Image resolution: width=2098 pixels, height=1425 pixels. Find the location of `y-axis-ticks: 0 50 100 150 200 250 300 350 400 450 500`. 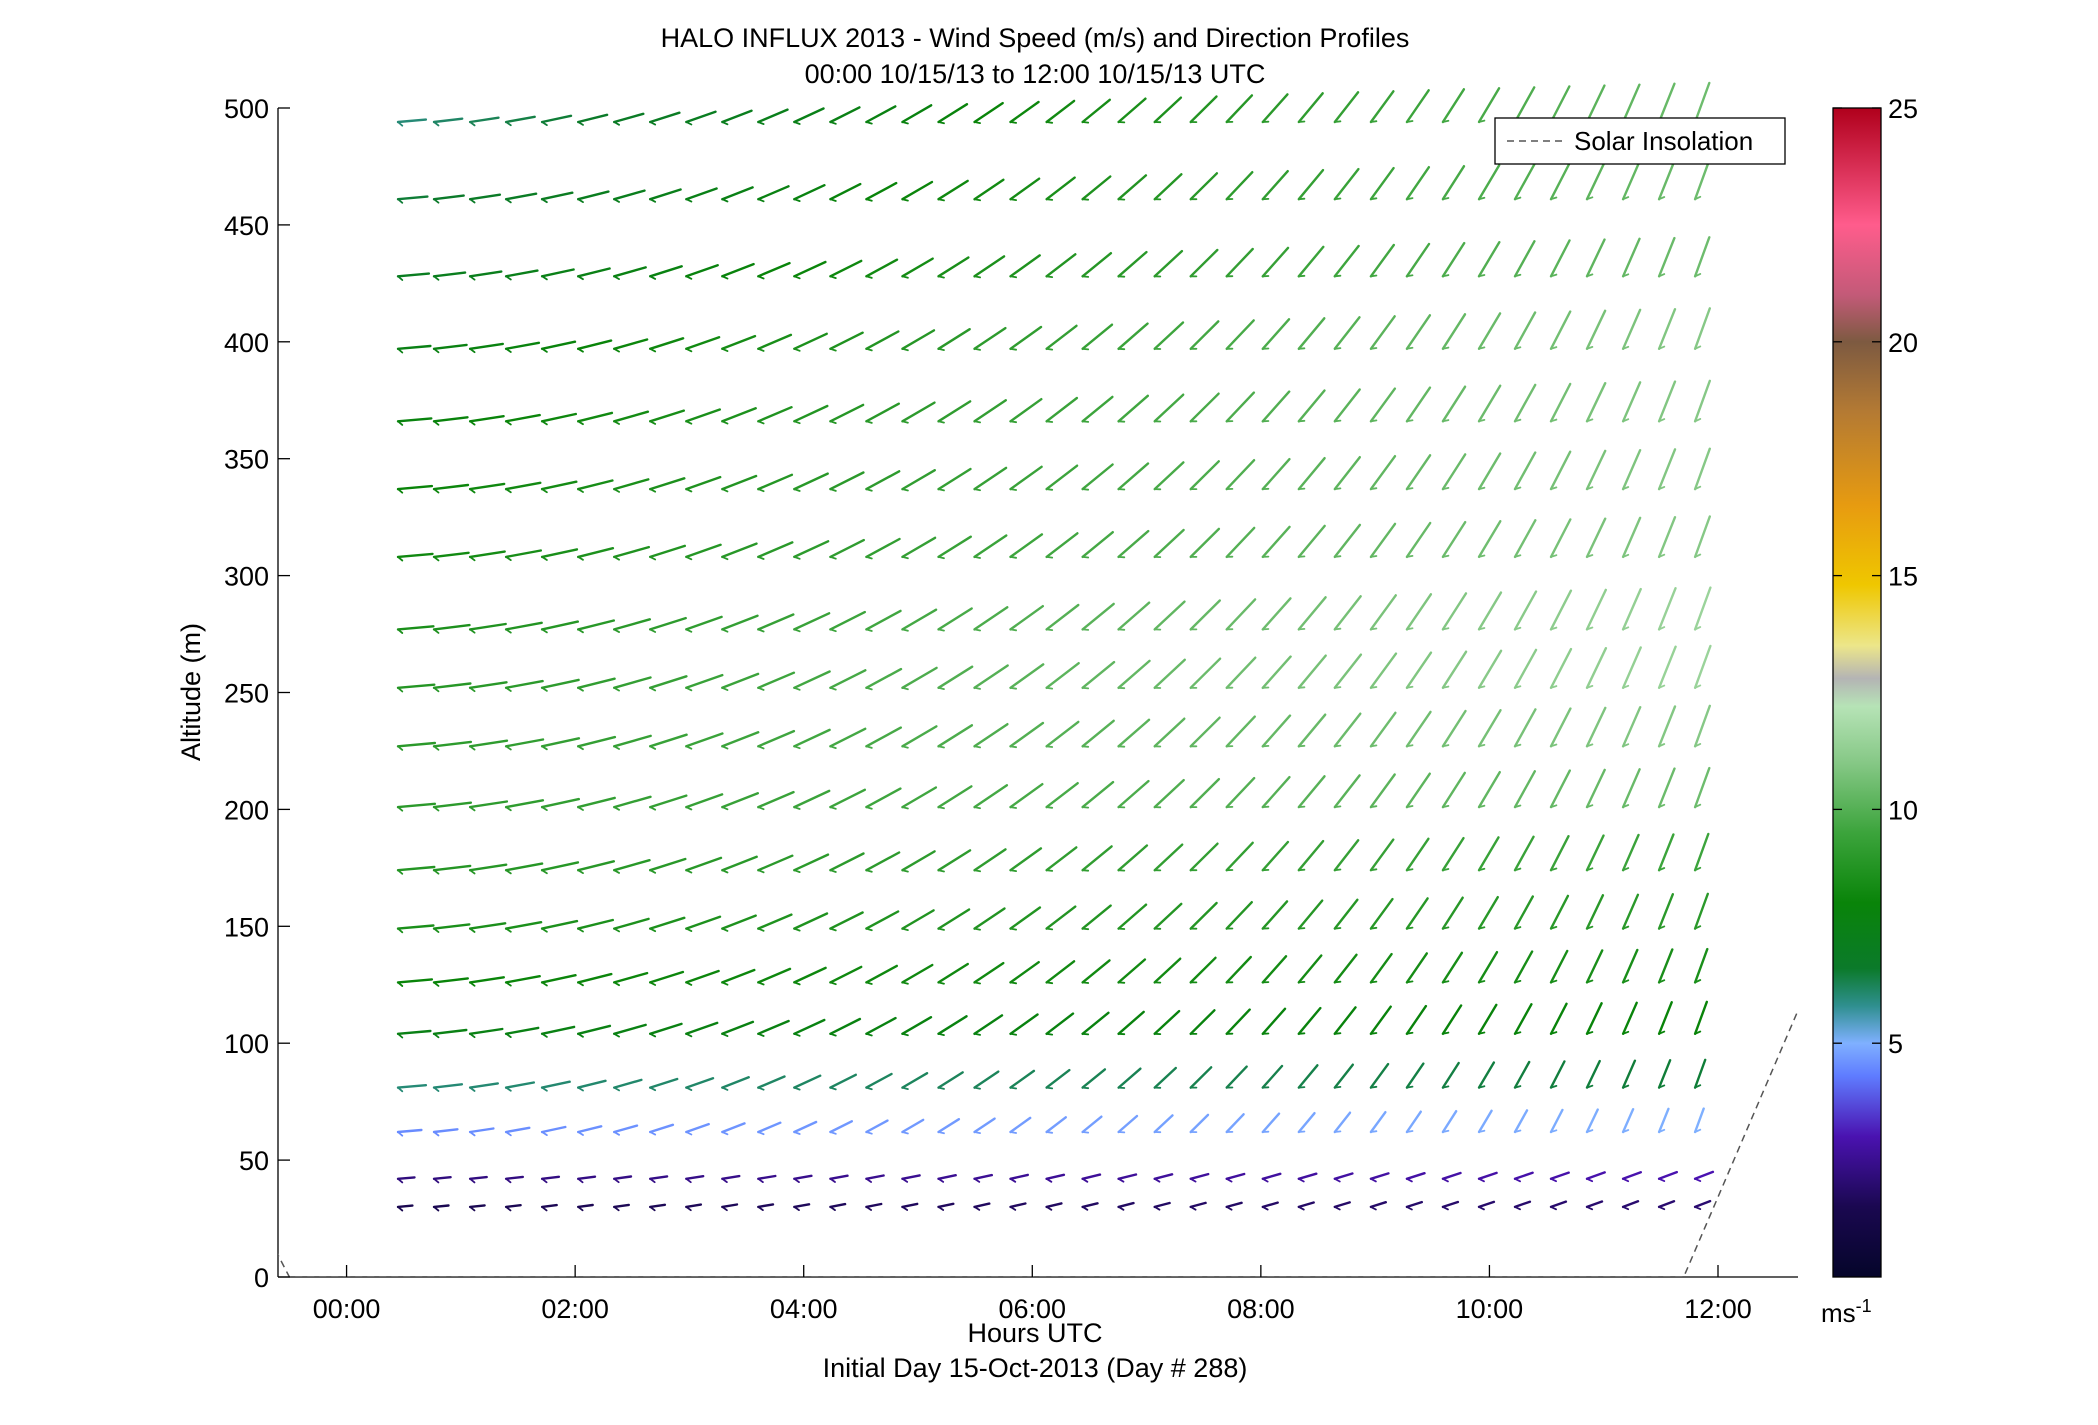

y-axis-ticks: 0 50 100 150 200 250 300 350 400 450 500 is located at coordinates (257, 693).